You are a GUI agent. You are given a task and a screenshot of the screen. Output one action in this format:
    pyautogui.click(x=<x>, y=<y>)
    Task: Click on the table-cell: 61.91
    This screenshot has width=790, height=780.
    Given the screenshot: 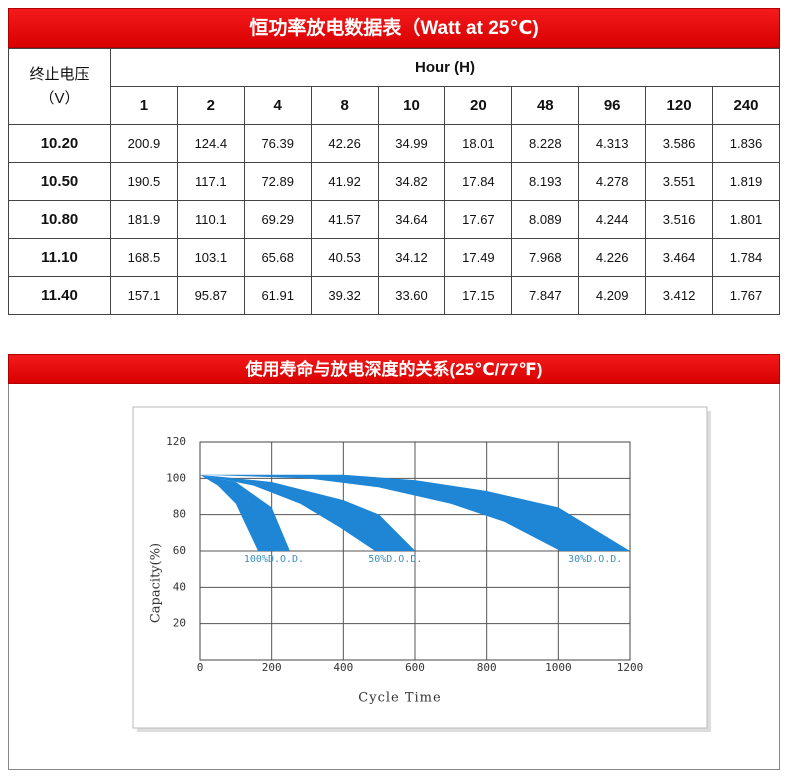 What is the action you would take?
    pyautogui.click(x=277, y=295)
    